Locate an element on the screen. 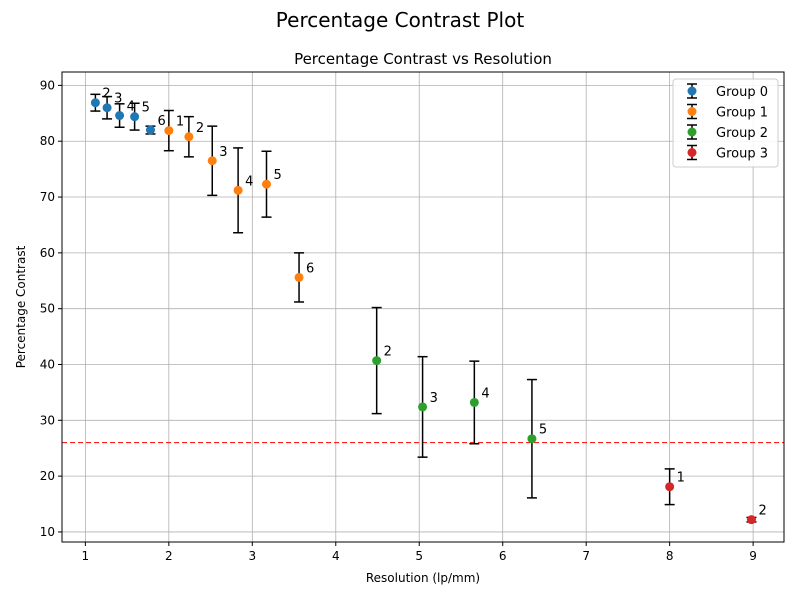  x-axis-ticks: 1 2 3 4 5 6 7 8 9 is located at coordinates (419, 552).